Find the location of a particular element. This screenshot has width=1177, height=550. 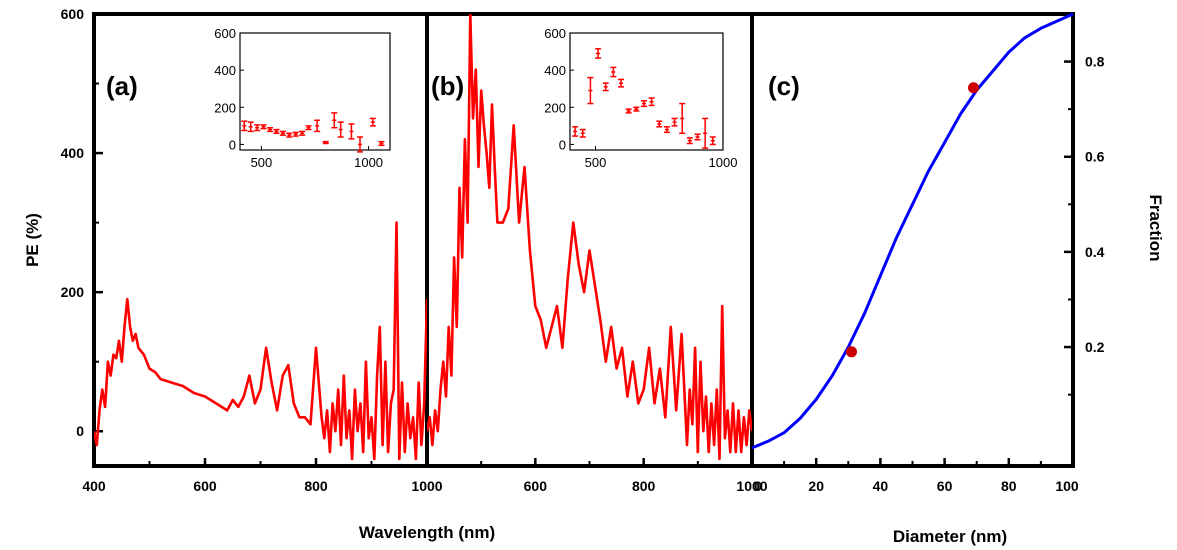

y-tick-label-right: 0.4 is located at coordinates (1095, 252).